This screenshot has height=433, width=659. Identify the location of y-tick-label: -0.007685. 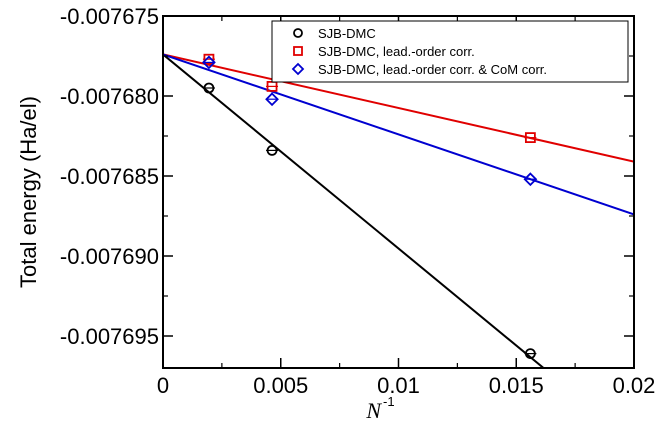
(109, 176).